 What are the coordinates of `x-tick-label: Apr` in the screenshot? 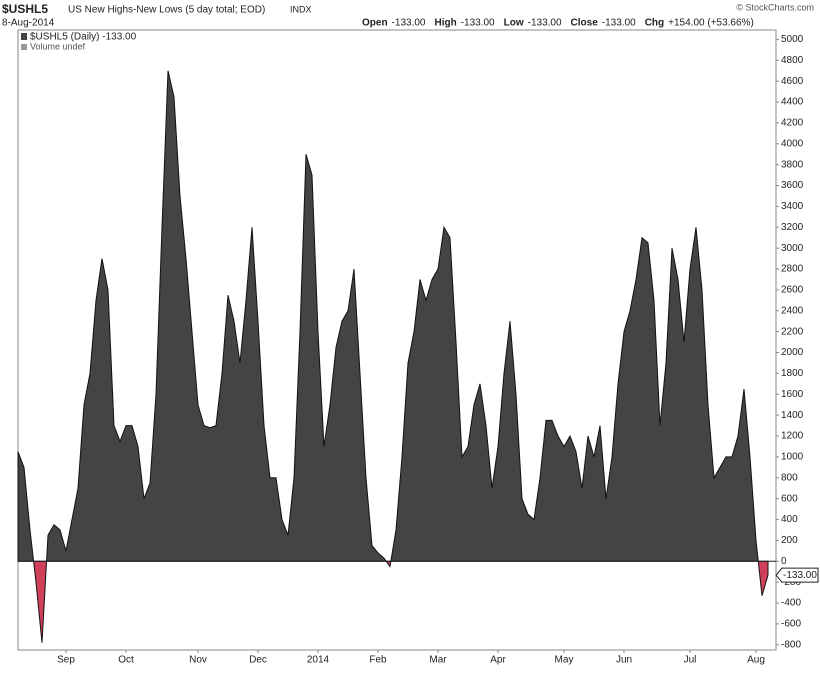 It's located at (498, 660).